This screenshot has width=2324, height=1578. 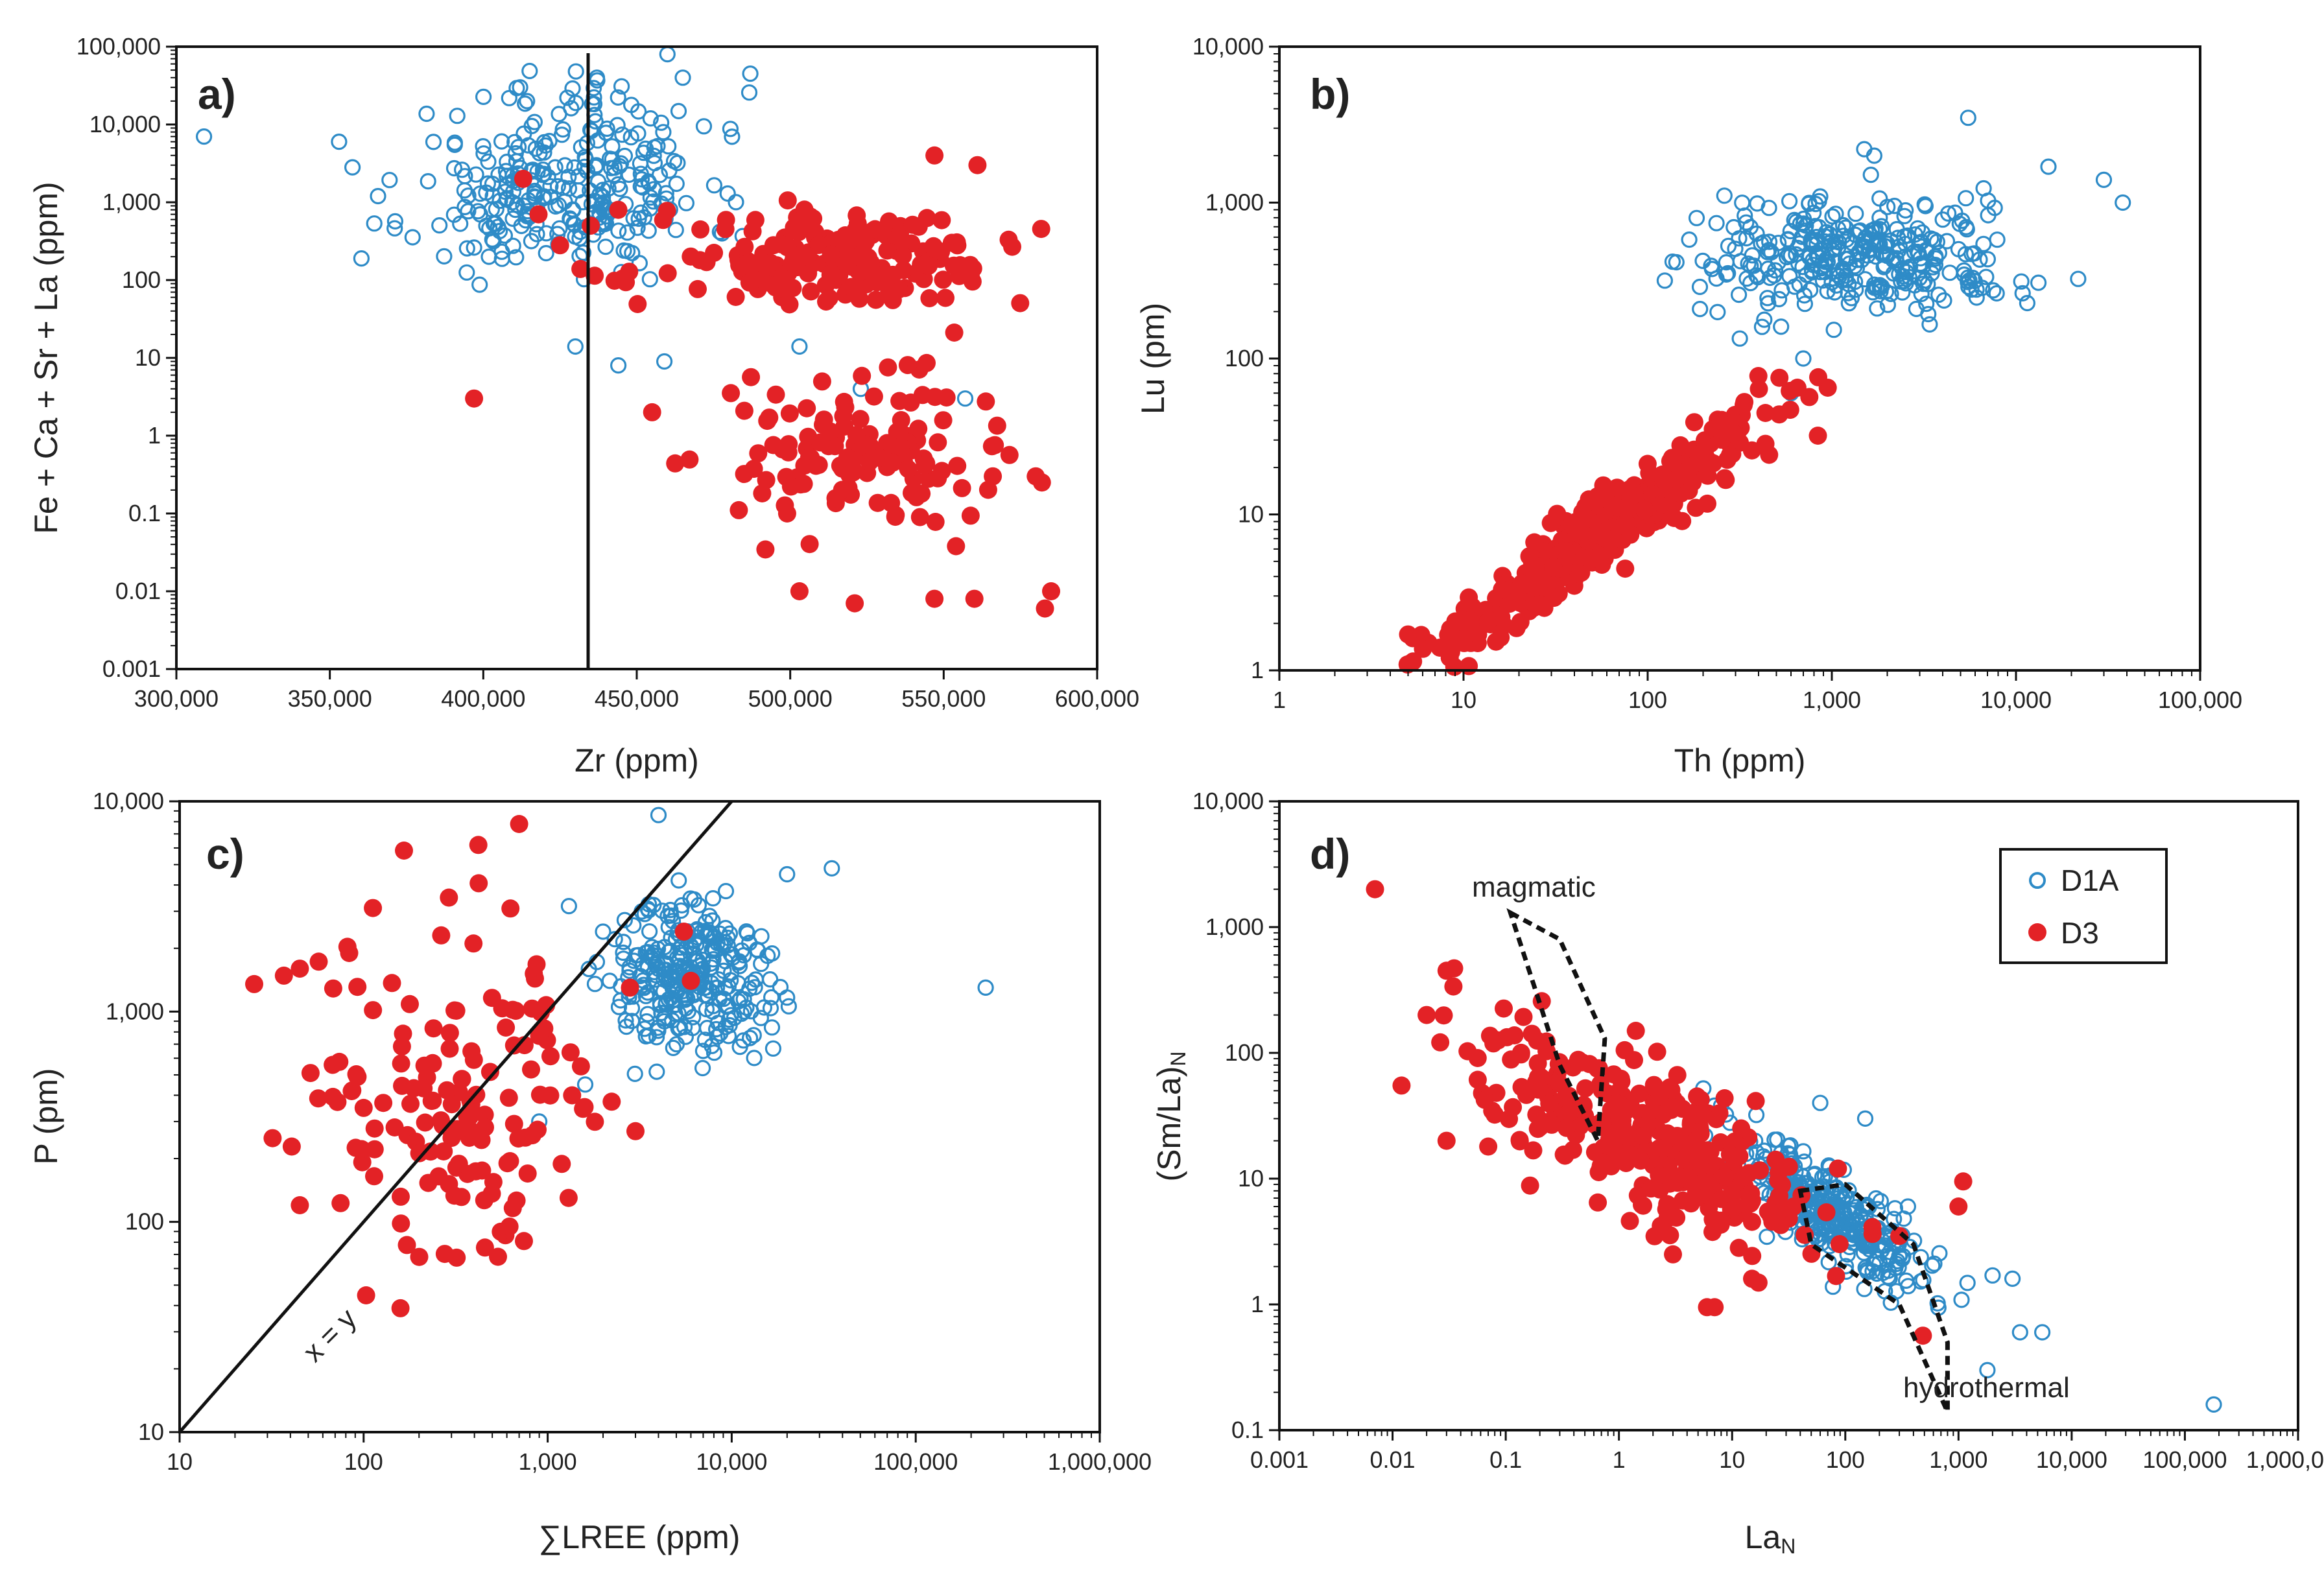 I want to click on x-tick-label: 1,000, so click(x=548, y=1461).